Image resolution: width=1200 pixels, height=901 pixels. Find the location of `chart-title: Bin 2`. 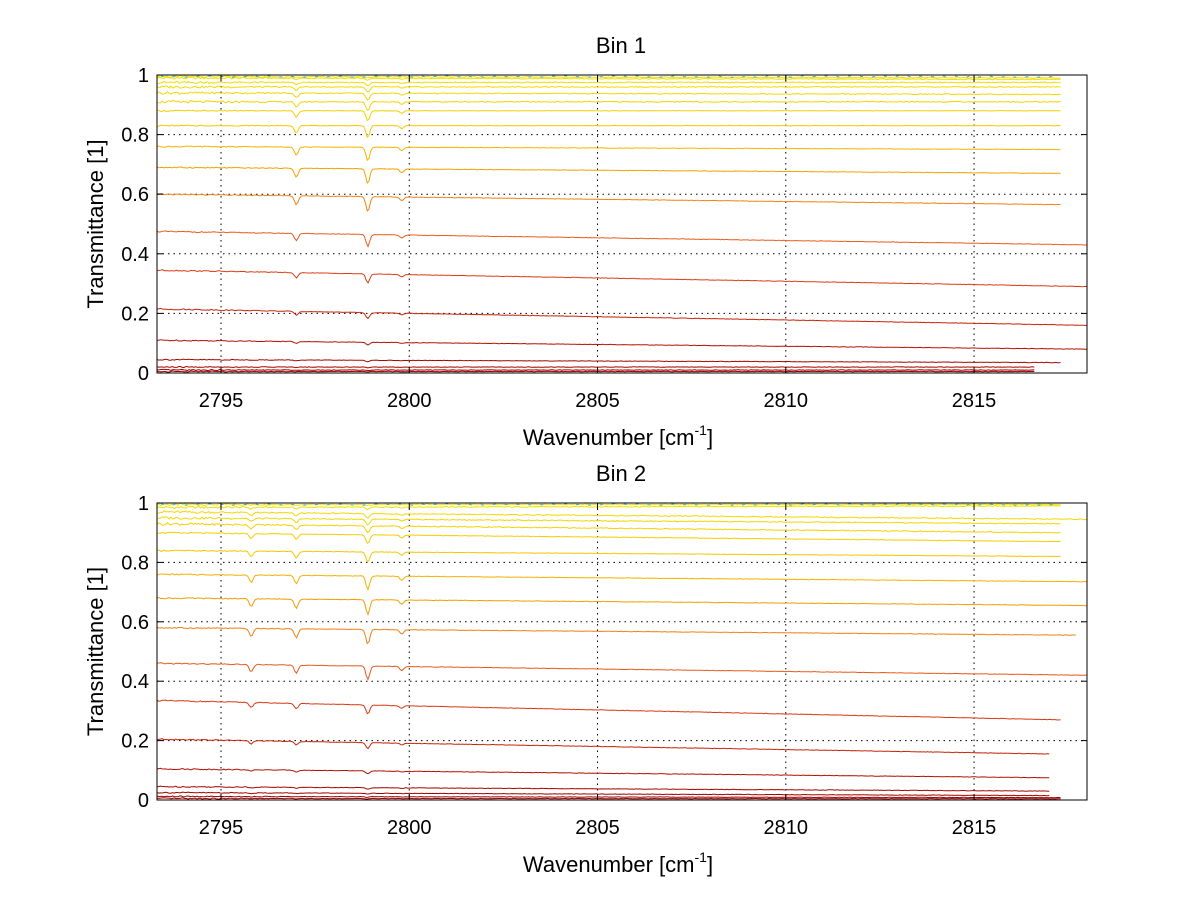

chart-title: Bin 2 is located at coordinates (621, 473).